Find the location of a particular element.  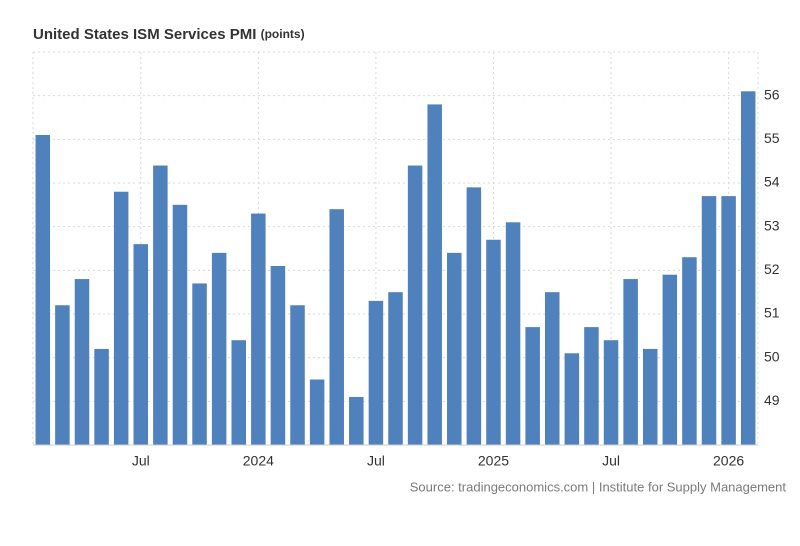

title-text: United States ISM Services PMI is located at coordinates (144, 34).